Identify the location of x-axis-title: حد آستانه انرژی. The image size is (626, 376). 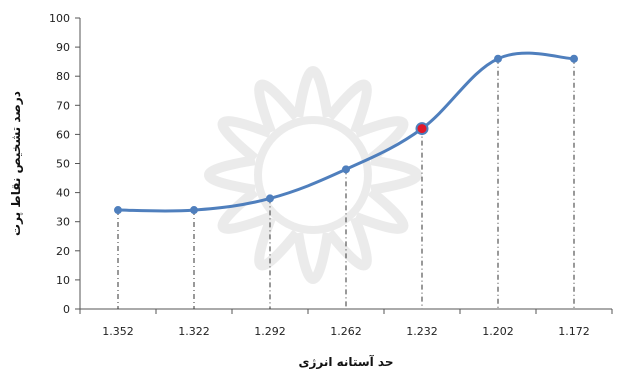
(345, 361).